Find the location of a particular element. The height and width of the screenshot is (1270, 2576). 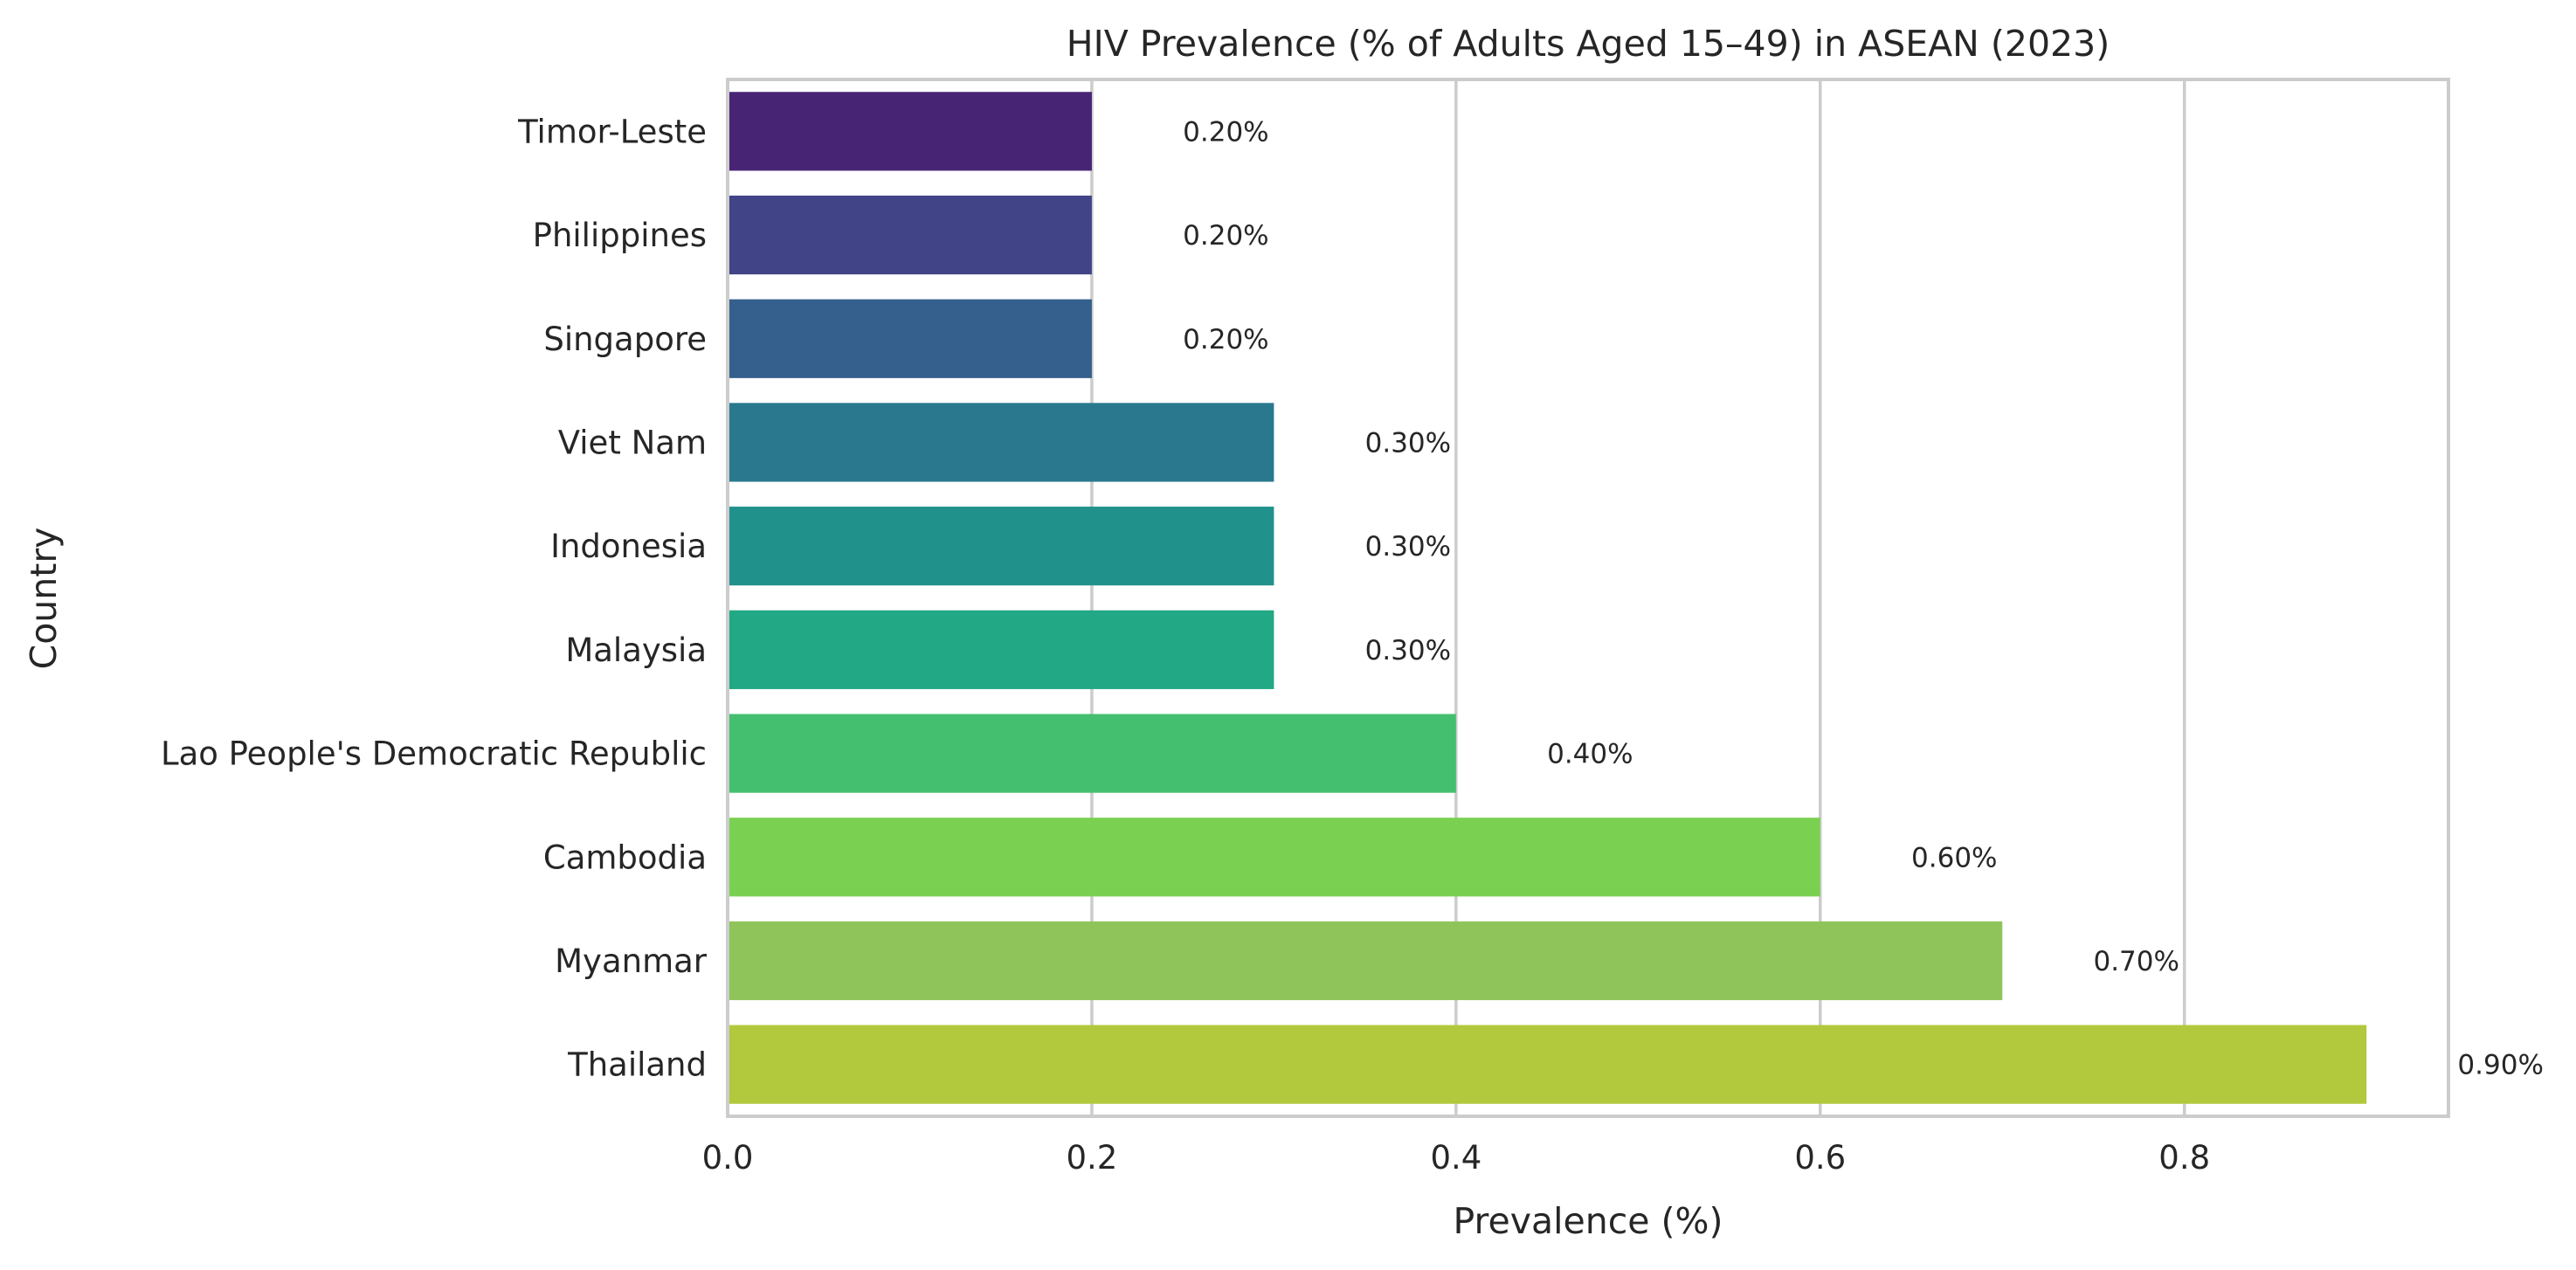

x-tick-label: 0.6 is located at coordinates (1820, 1158).